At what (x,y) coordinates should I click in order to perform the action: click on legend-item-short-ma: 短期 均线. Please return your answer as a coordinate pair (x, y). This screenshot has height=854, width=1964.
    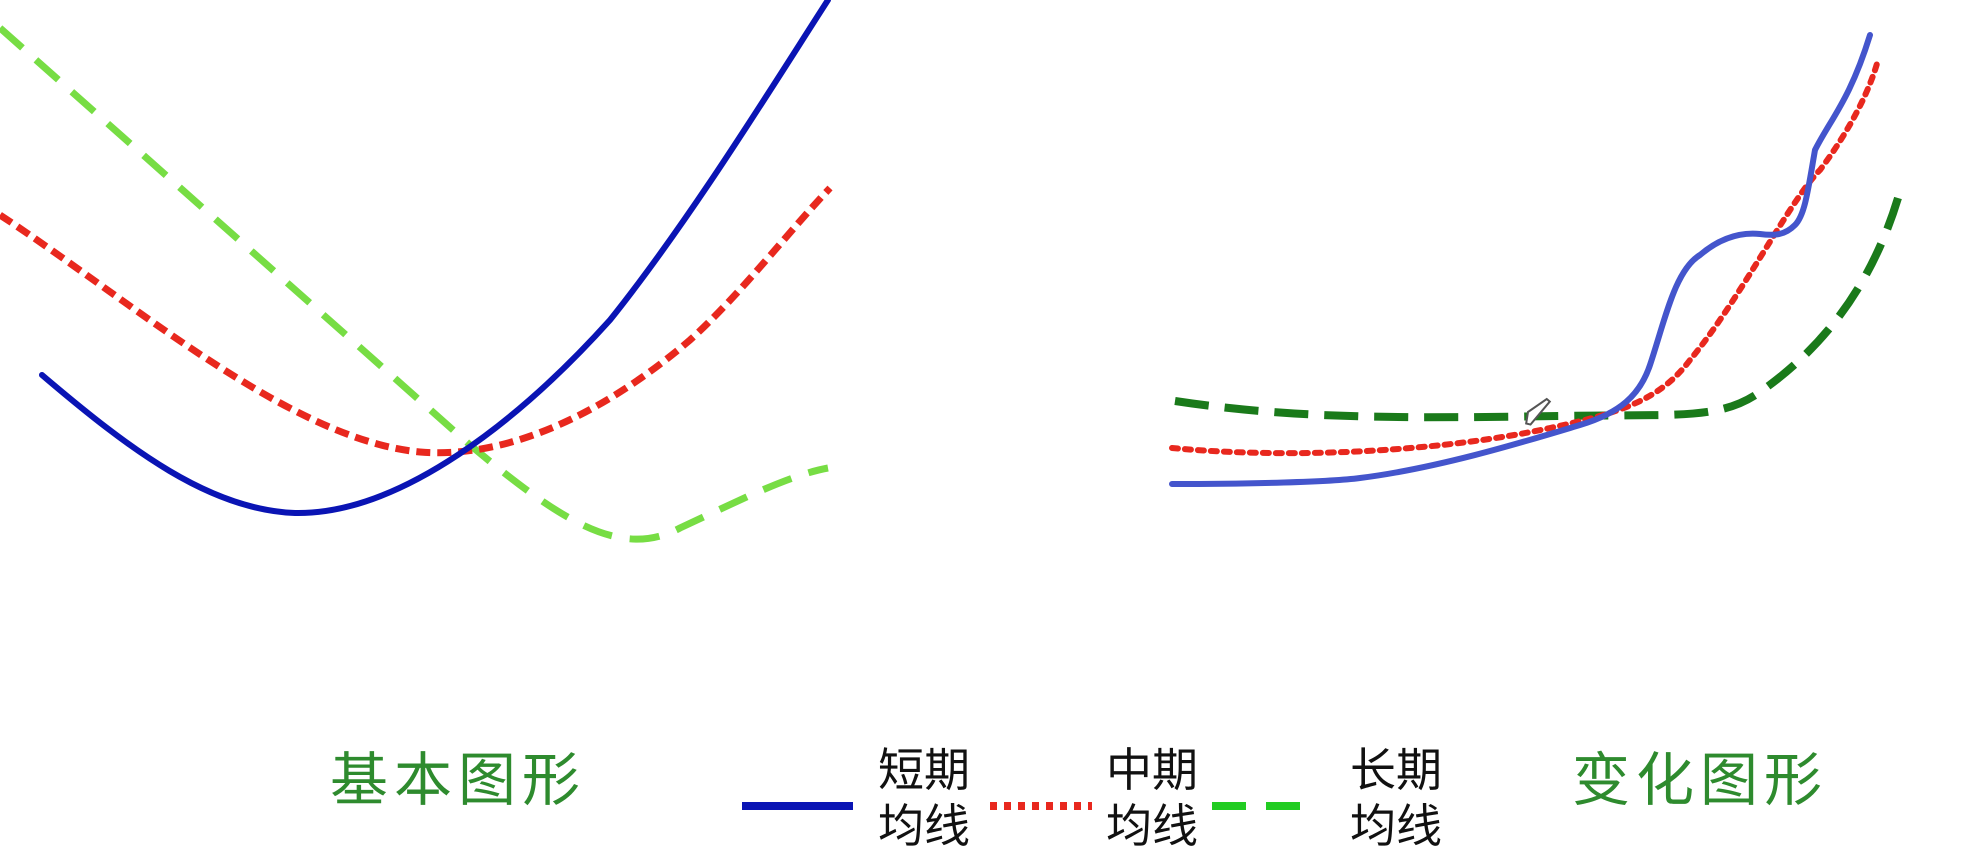
    Looking at the image, I should click on (856, 798).